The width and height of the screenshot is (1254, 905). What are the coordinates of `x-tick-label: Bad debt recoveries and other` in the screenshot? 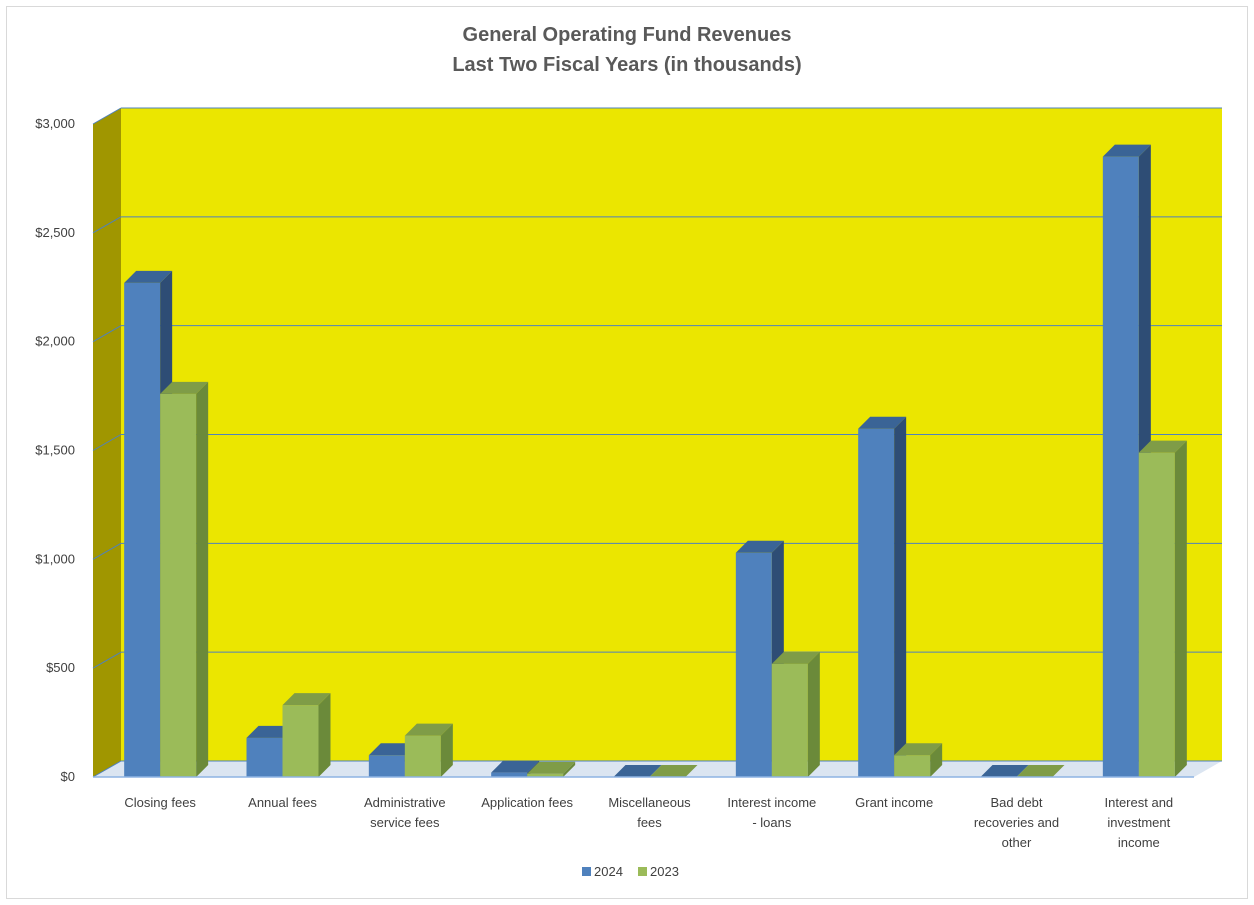 It's located at (1016, 822).